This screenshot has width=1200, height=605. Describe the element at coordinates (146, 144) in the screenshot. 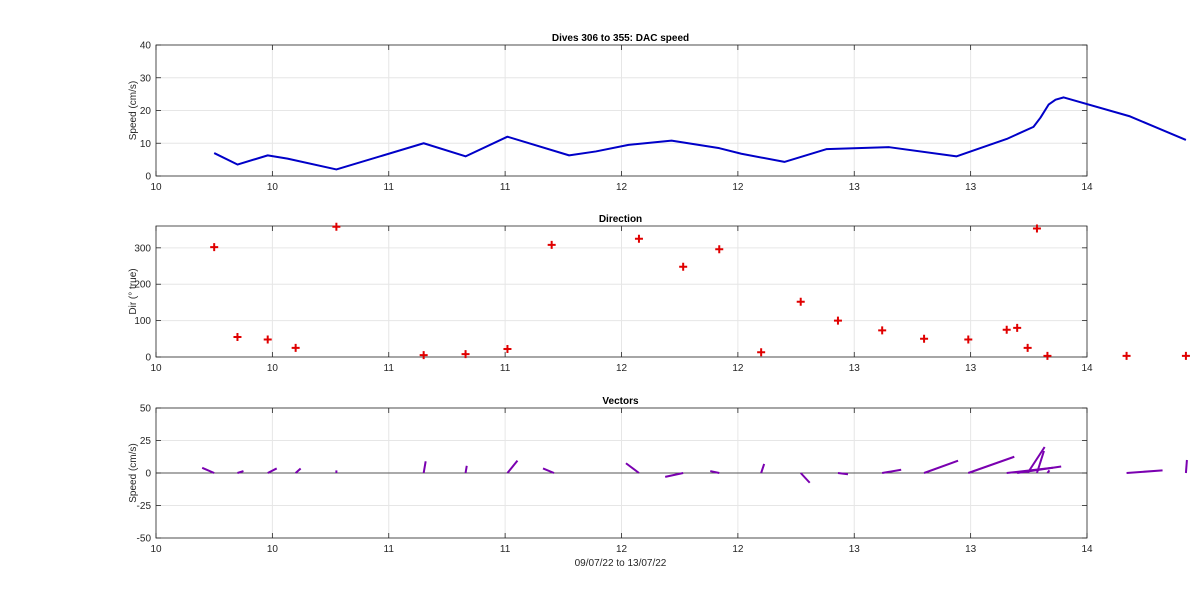

I see `y-tick-label: 10` at that location.